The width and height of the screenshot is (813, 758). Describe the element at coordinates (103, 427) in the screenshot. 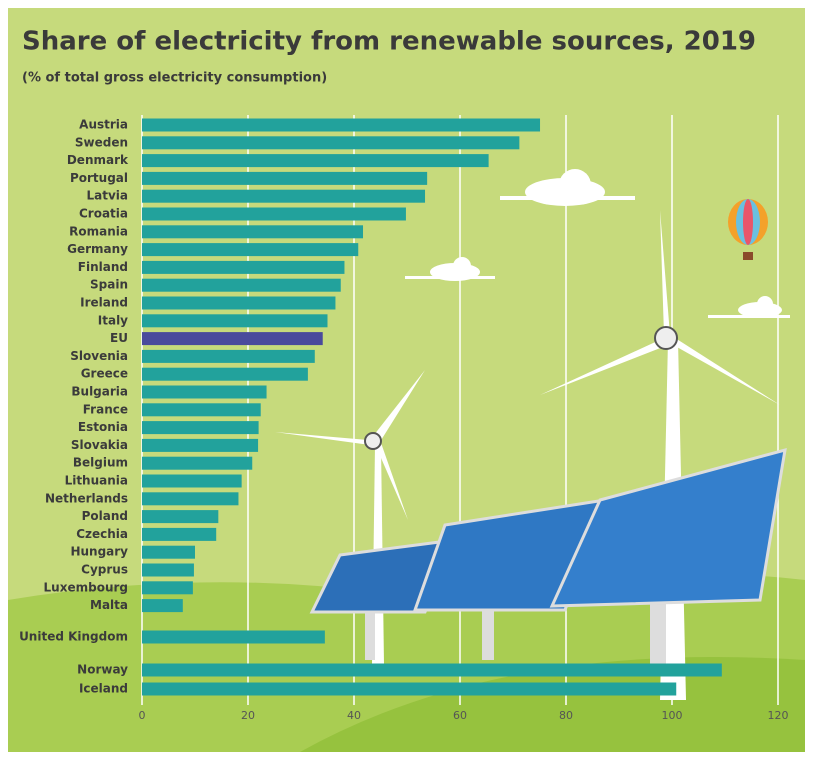

I see `y-tick-label: Estonia` at that location.